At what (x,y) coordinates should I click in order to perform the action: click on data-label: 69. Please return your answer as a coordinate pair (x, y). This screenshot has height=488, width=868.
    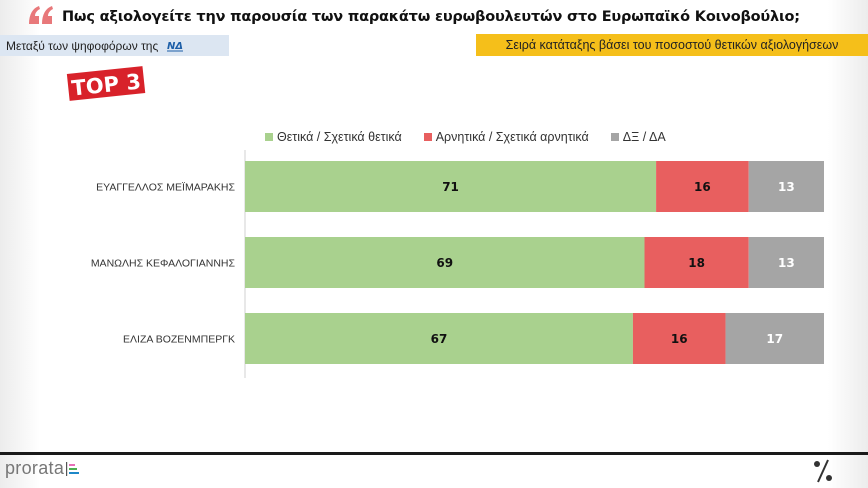
    Looking at the image, I should click on (444, 263).